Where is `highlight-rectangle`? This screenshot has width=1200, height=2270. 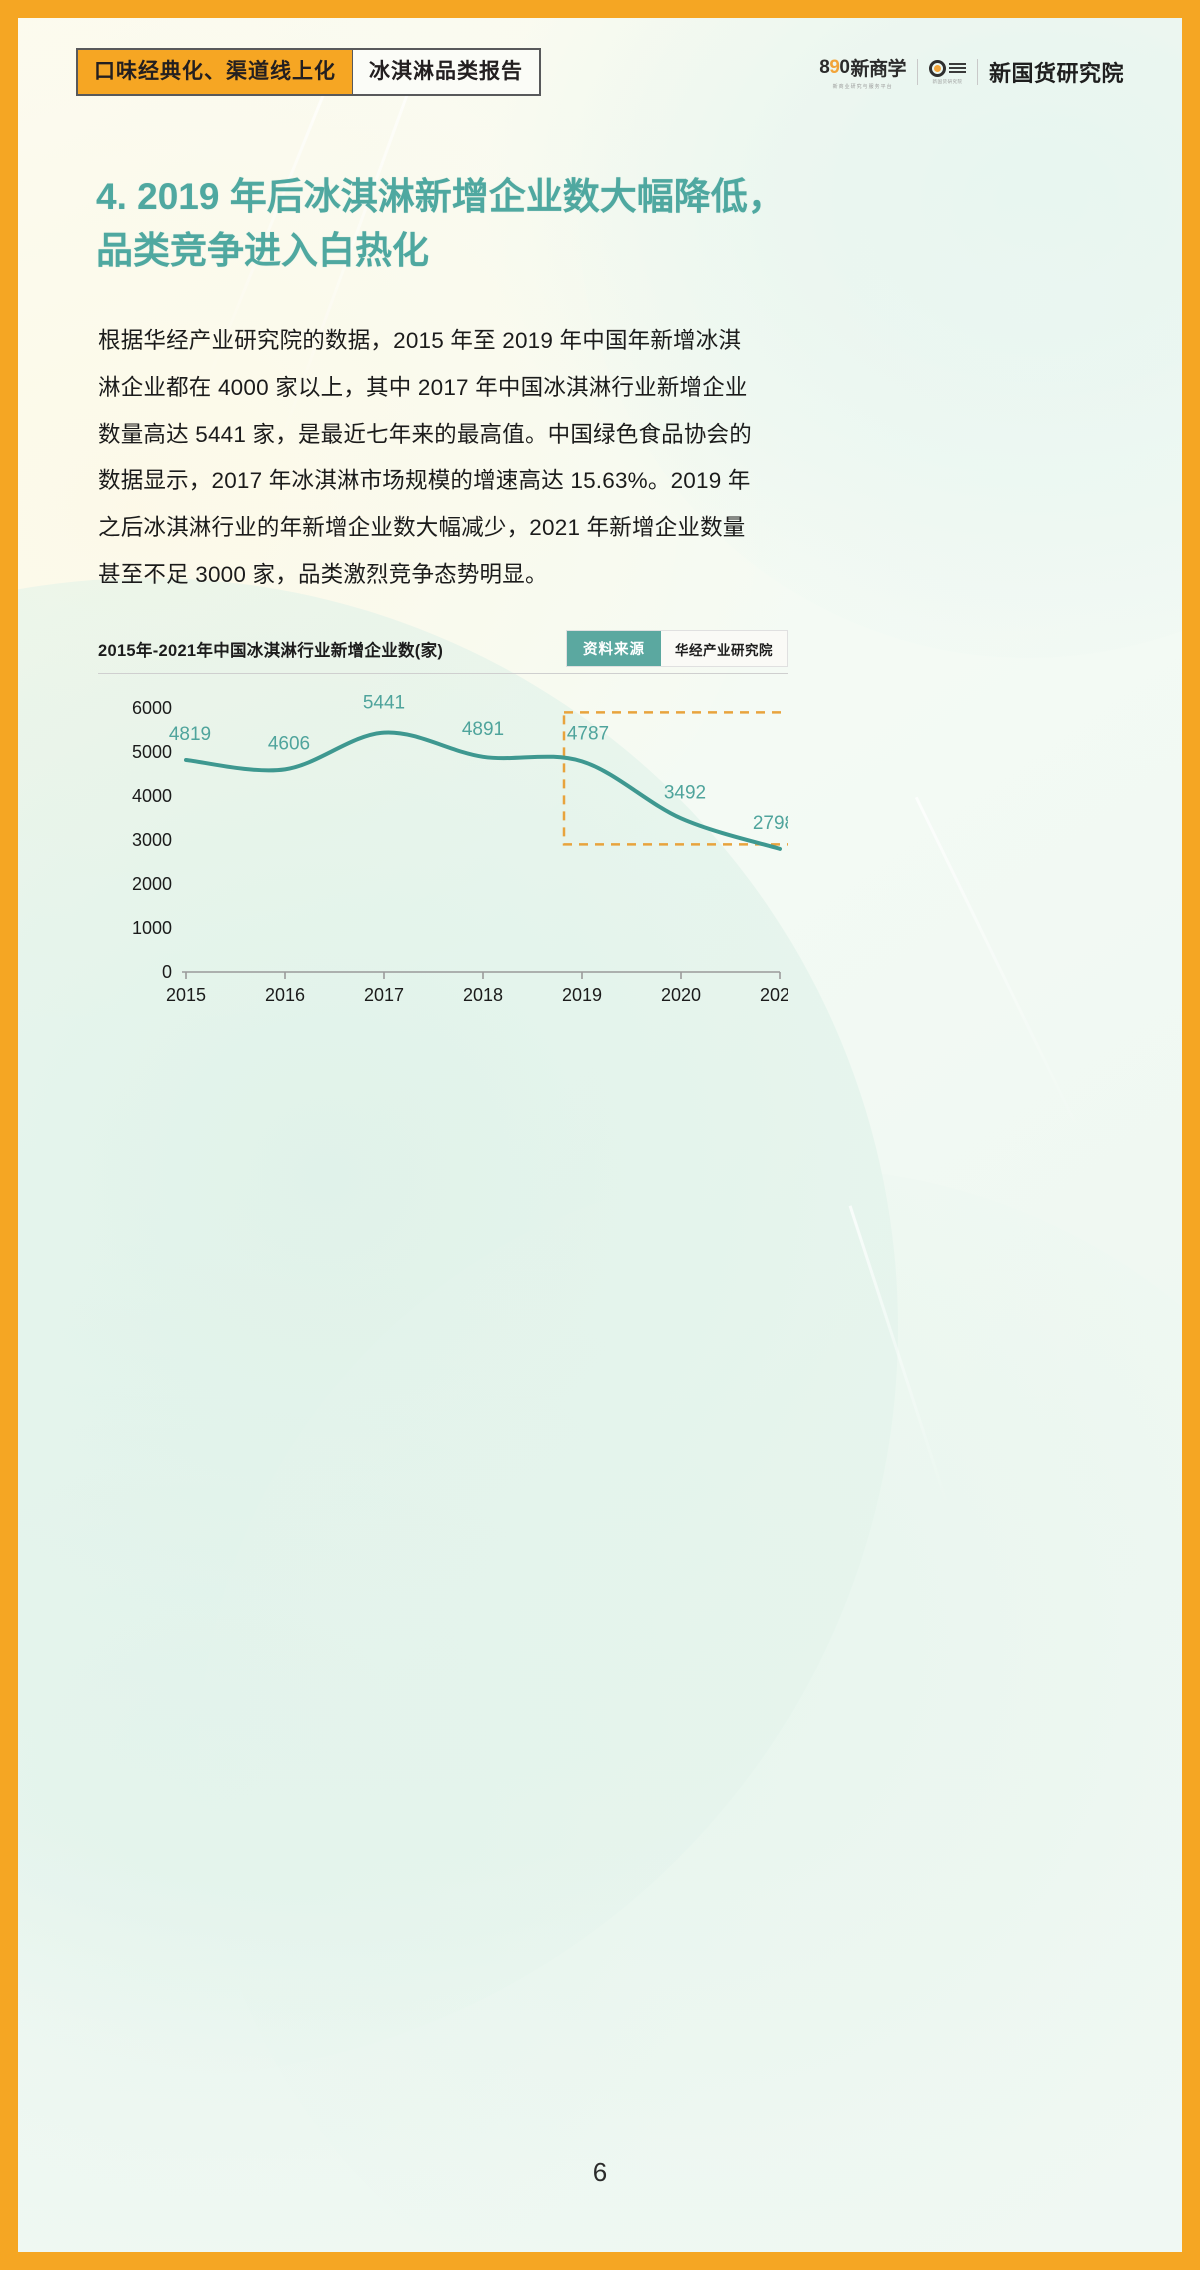 highlight-rectangle is located at coordinates (675, 778).